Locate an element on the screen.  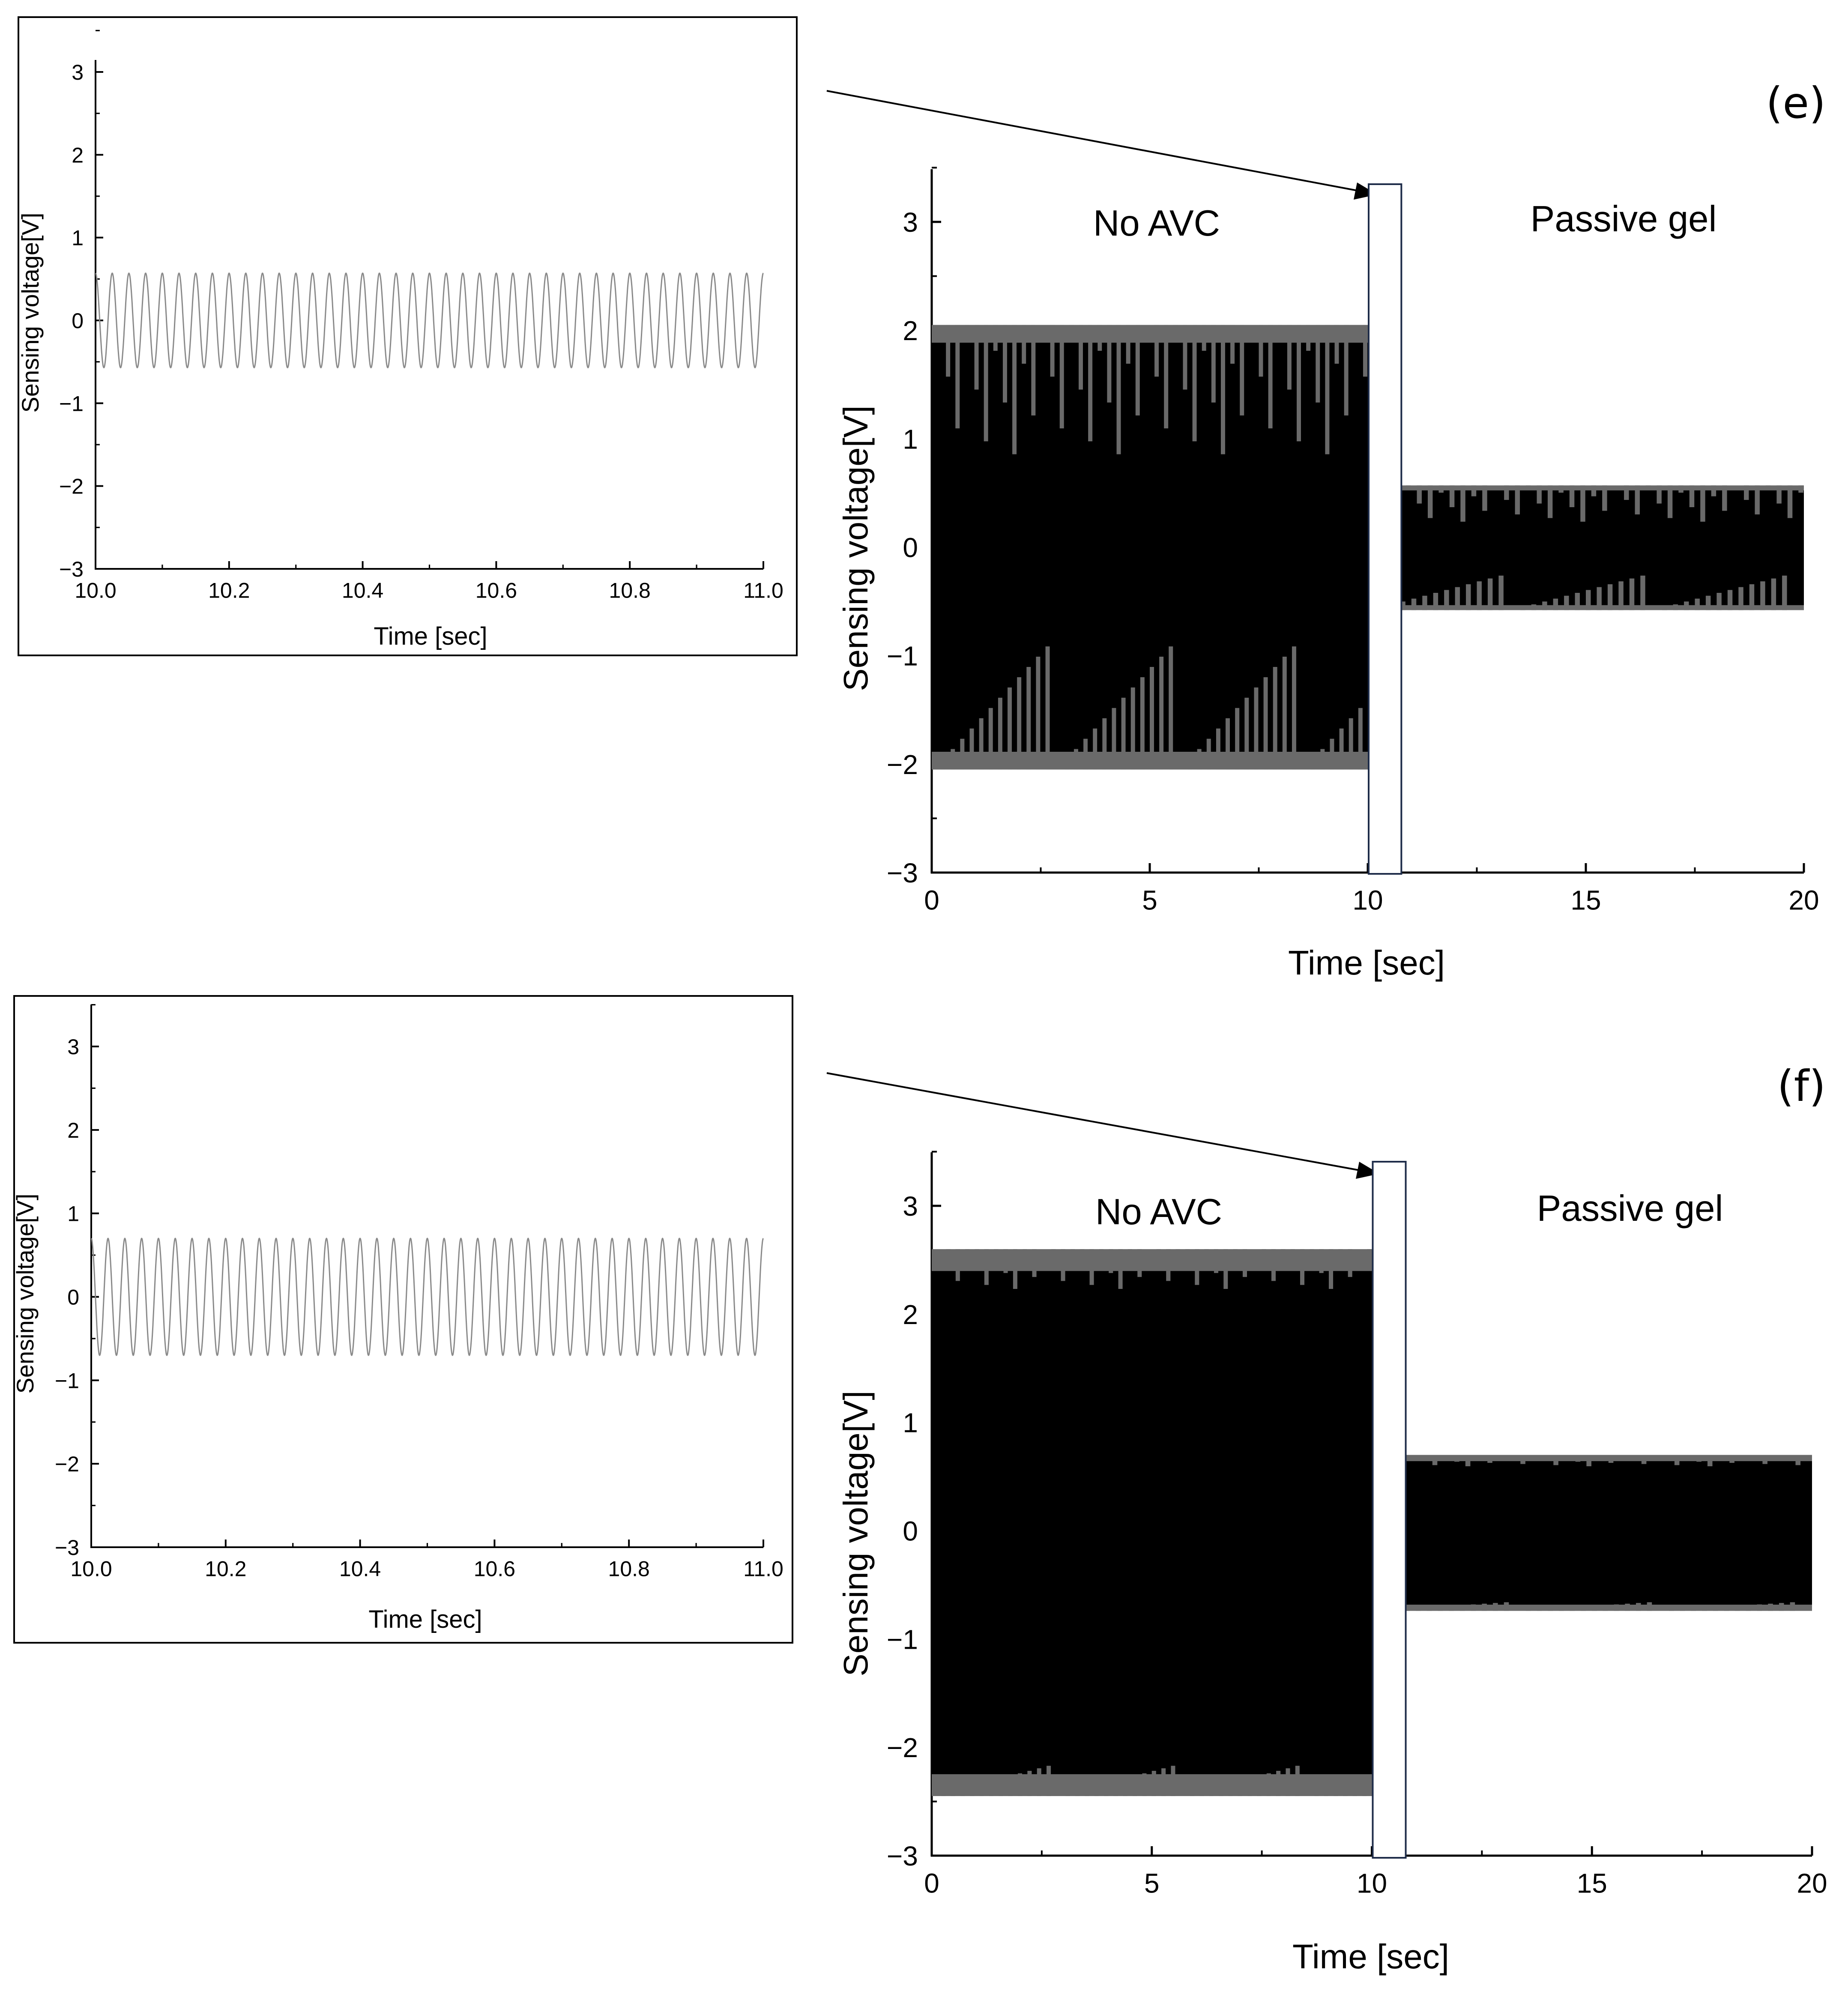
zoom-arrow is located at coordinates (1101, 145).